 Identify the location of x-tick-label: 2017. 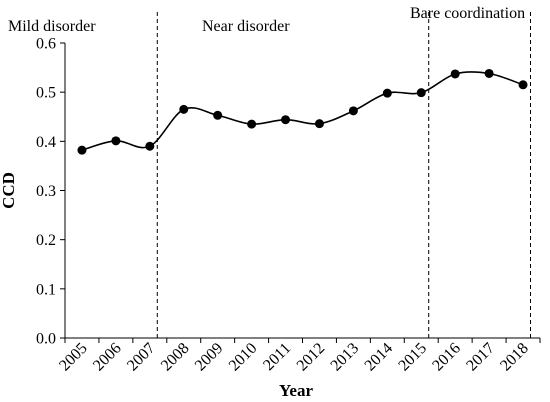
(480, 357).